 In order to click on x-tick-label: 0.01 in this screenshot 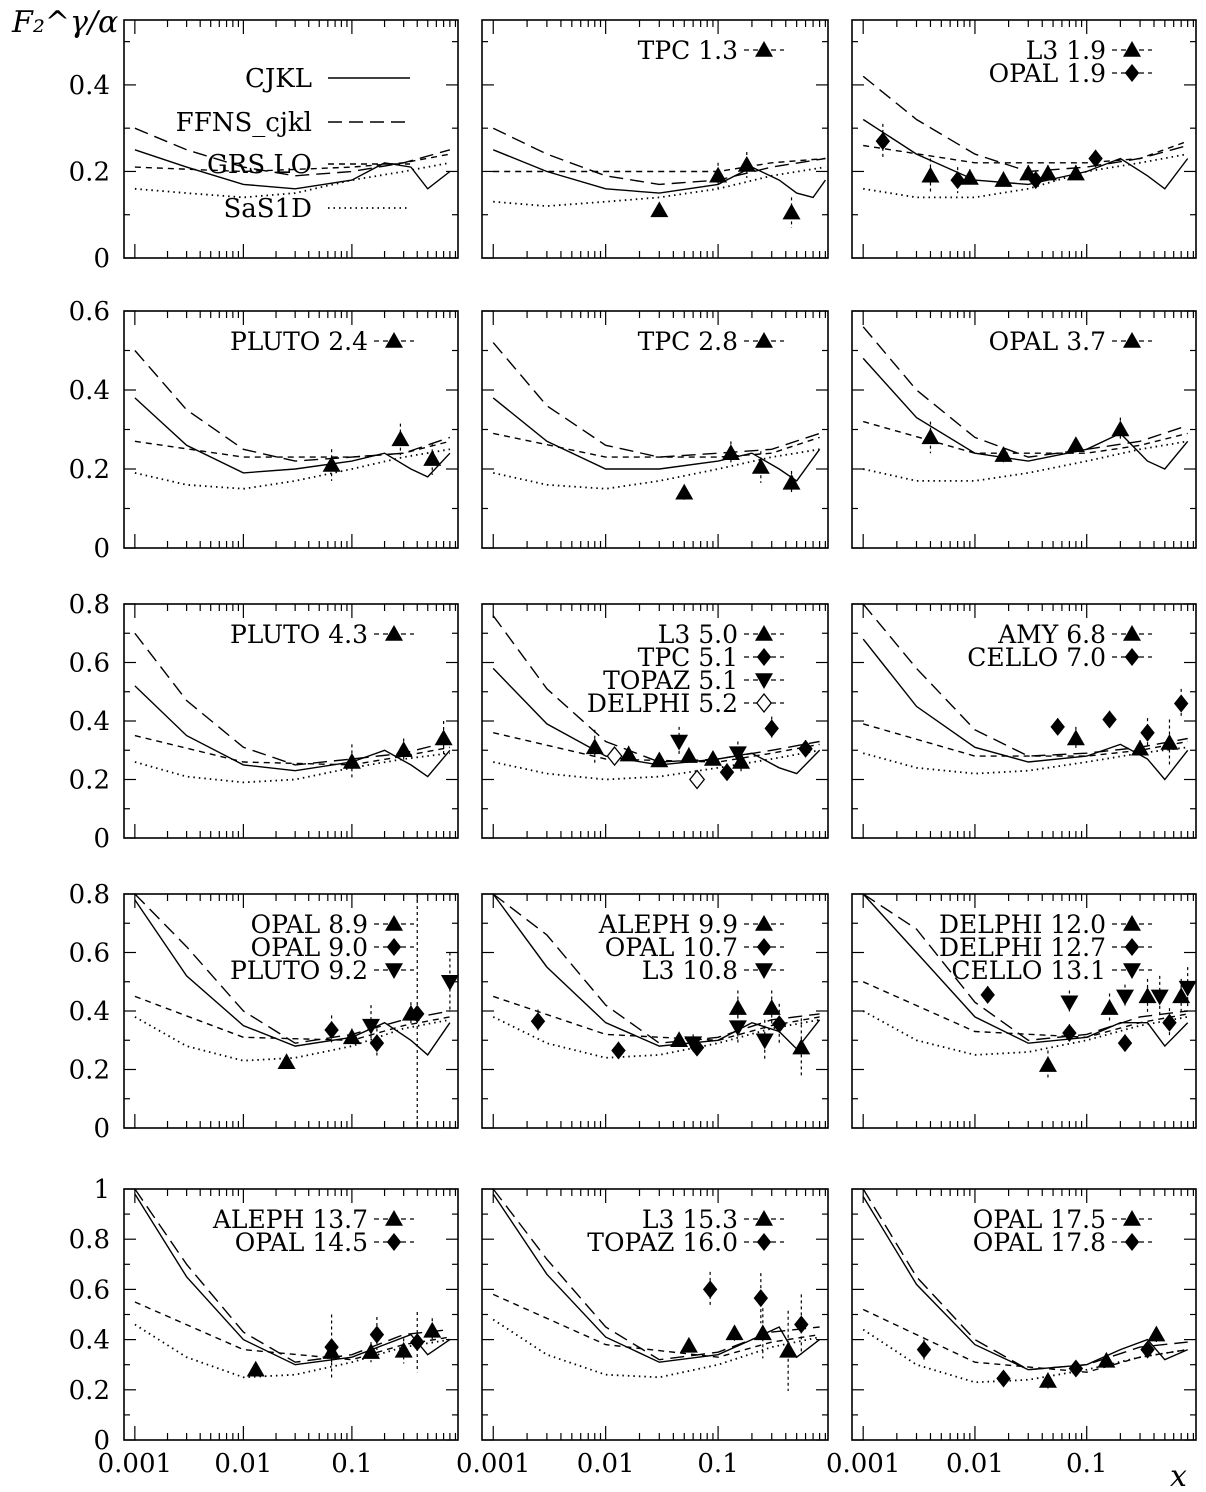, I will do `click(975, 1464)`.